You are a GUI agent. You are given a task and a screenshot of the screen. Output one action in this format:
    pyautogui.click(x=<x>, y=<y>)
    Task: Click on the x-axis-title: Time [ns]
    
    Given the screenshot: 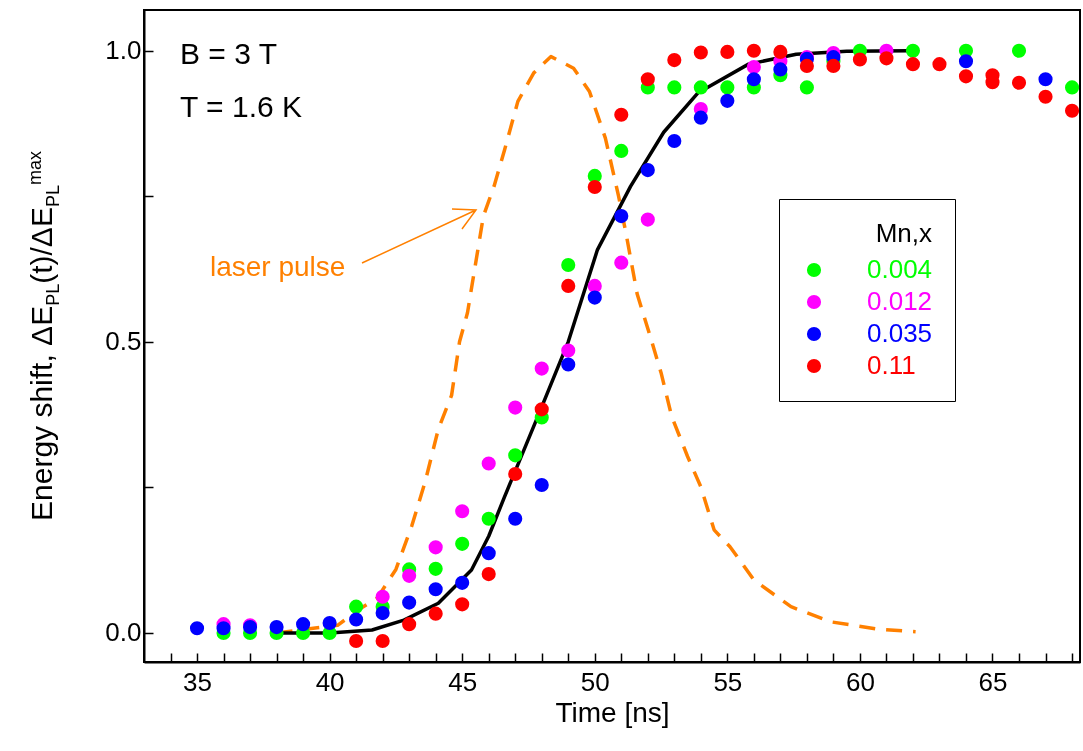 What is the action you would take?
    pyautogui.click(x=612, y=712)
    